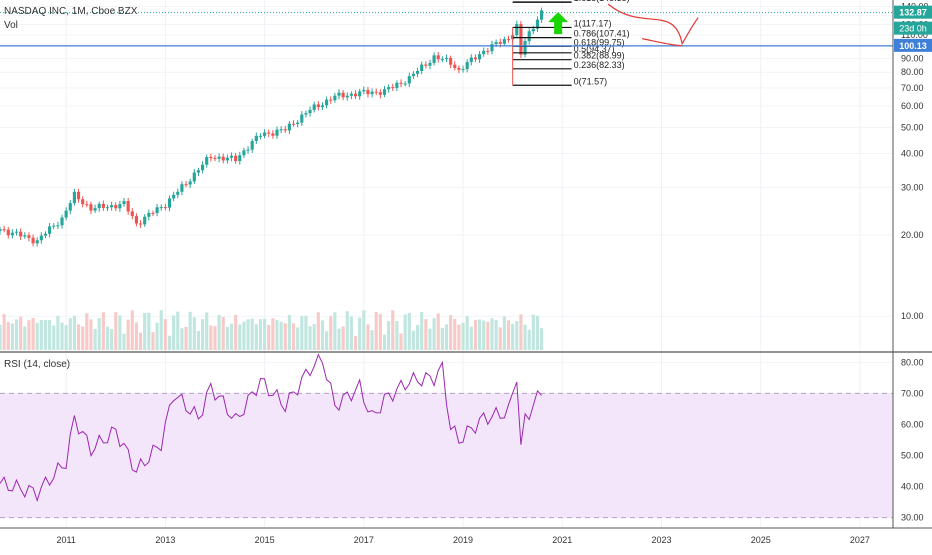  What do you see at coordinates (558, 23) in the screenshot?
I see `up-arrow-icon` at bounding box center [558, 23].